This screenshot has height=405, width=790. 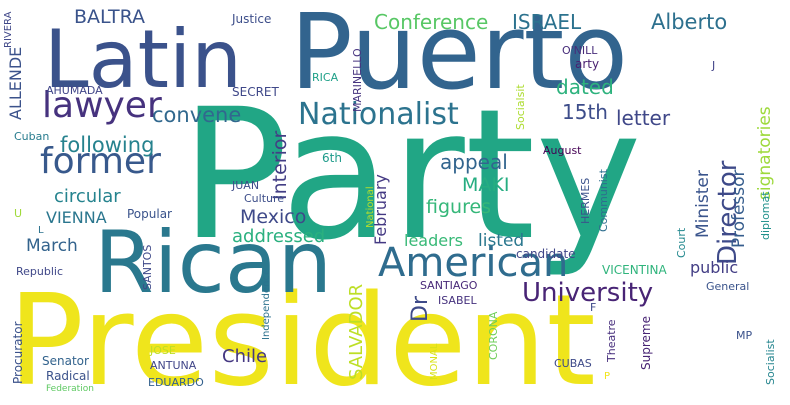 I want to click on word-figures: figures, so click(x=459, y=207).